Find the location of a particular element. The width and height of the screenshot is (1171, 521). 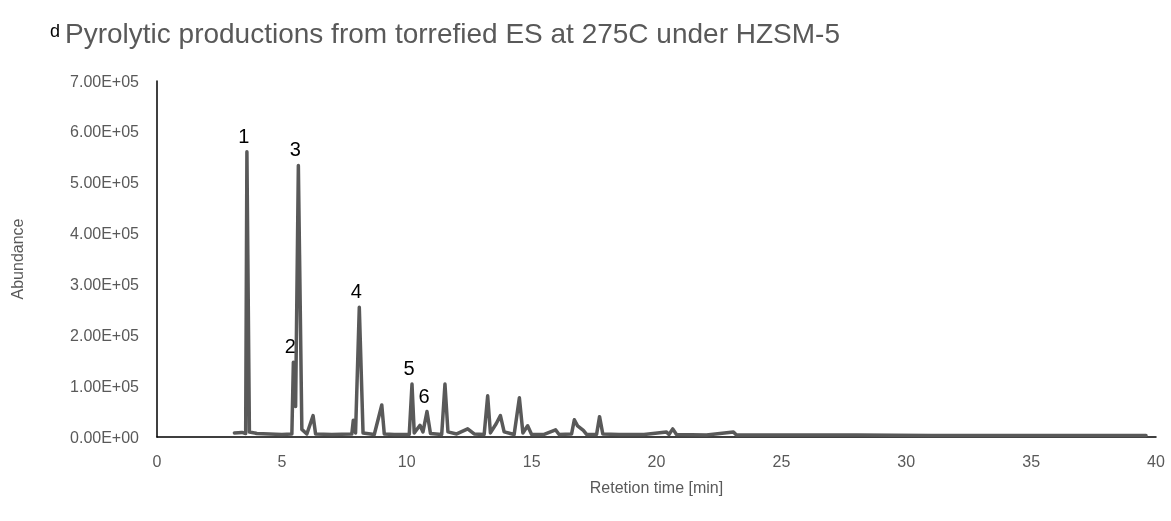

y-tick-label: 6.00E+05 is located at coordinates (105, 132).